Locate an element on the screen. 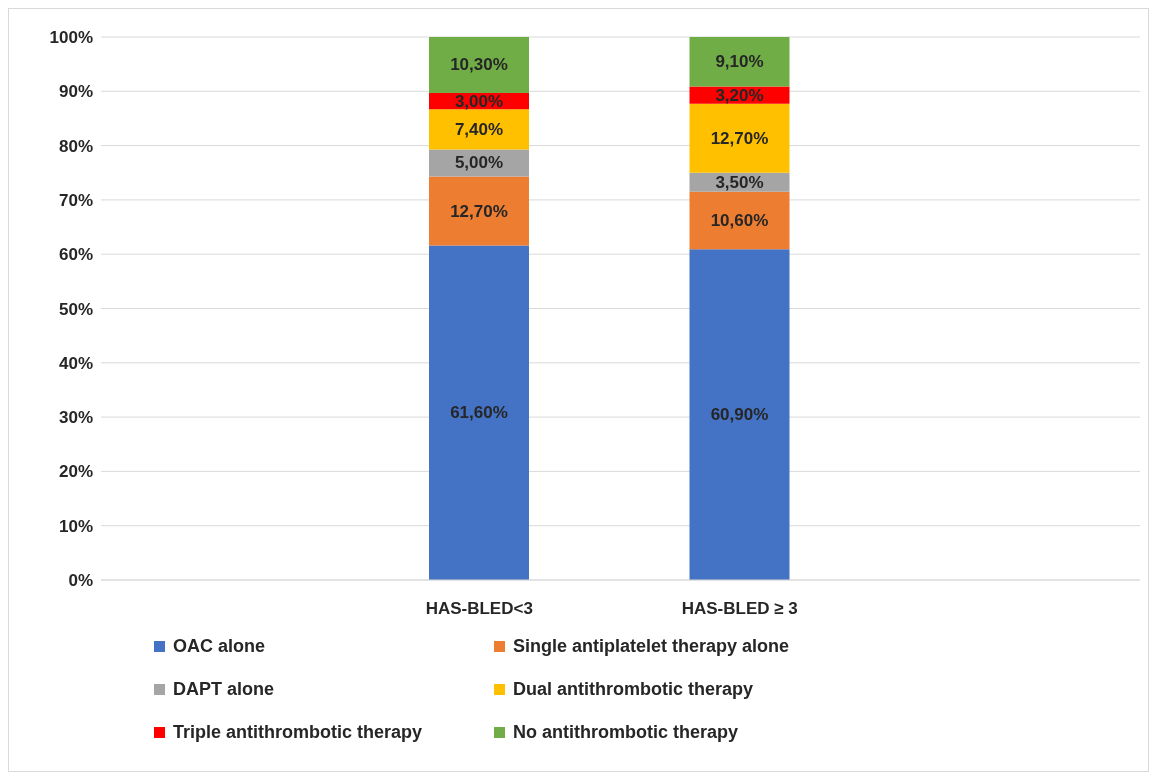 This screenshot has width=1157, height=780. data-label: 10,60% is located at coordinates (739, 221).